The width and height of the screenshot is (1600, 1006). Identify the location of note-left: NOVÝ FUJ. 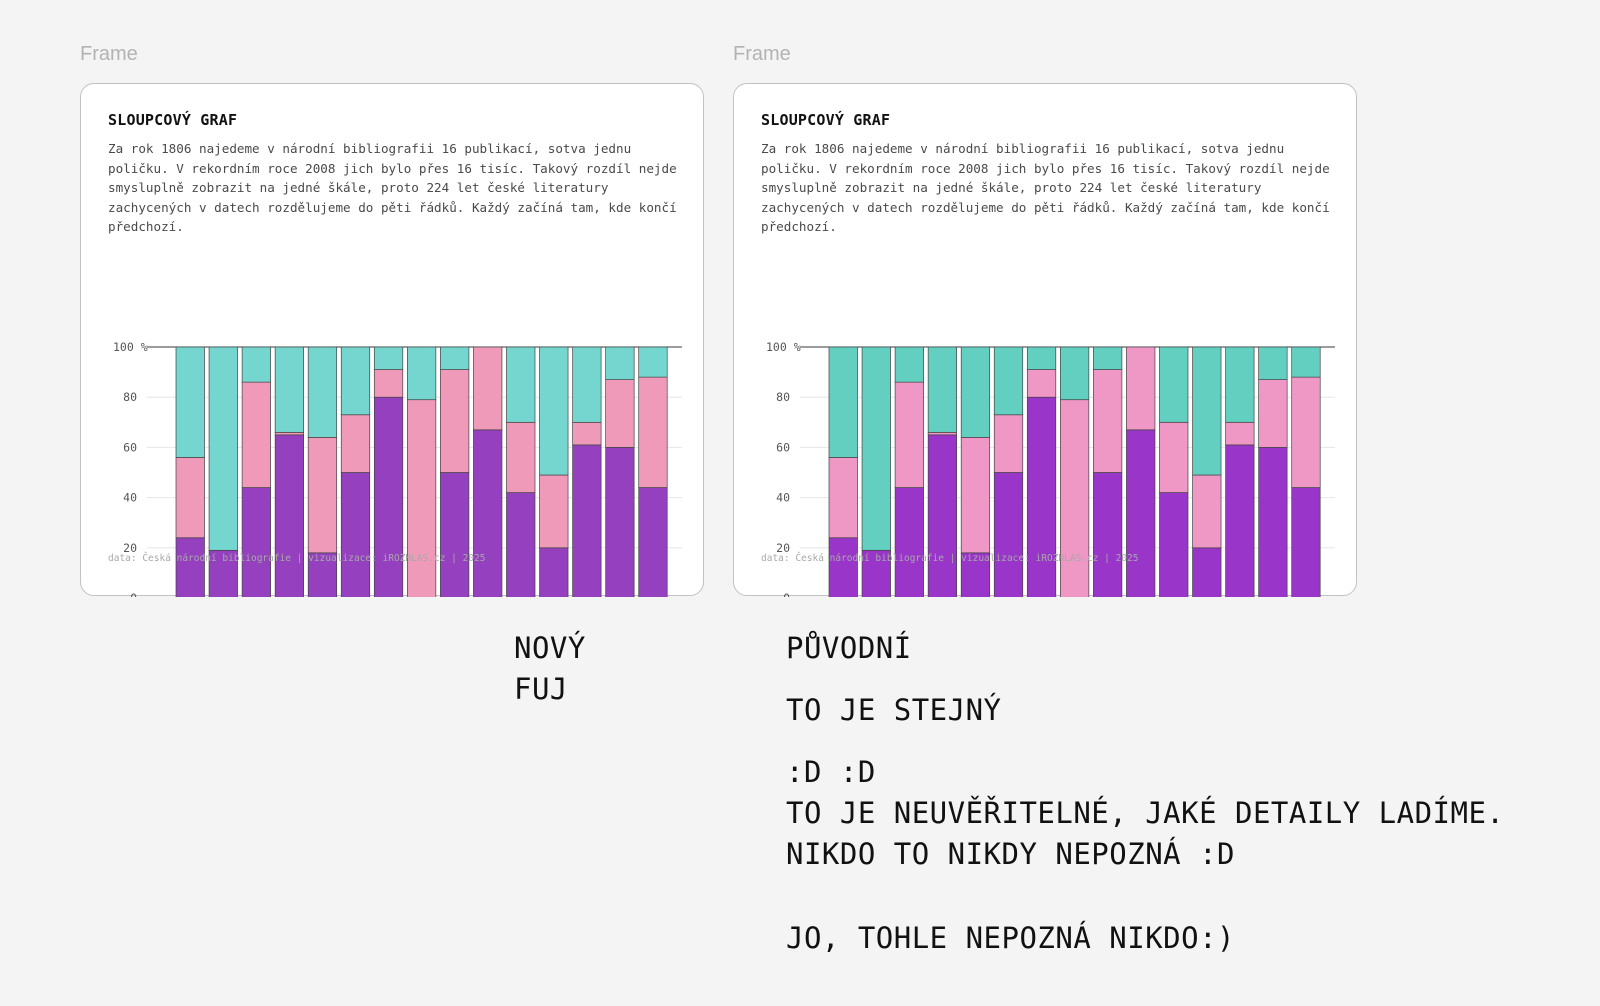
(550, 669).